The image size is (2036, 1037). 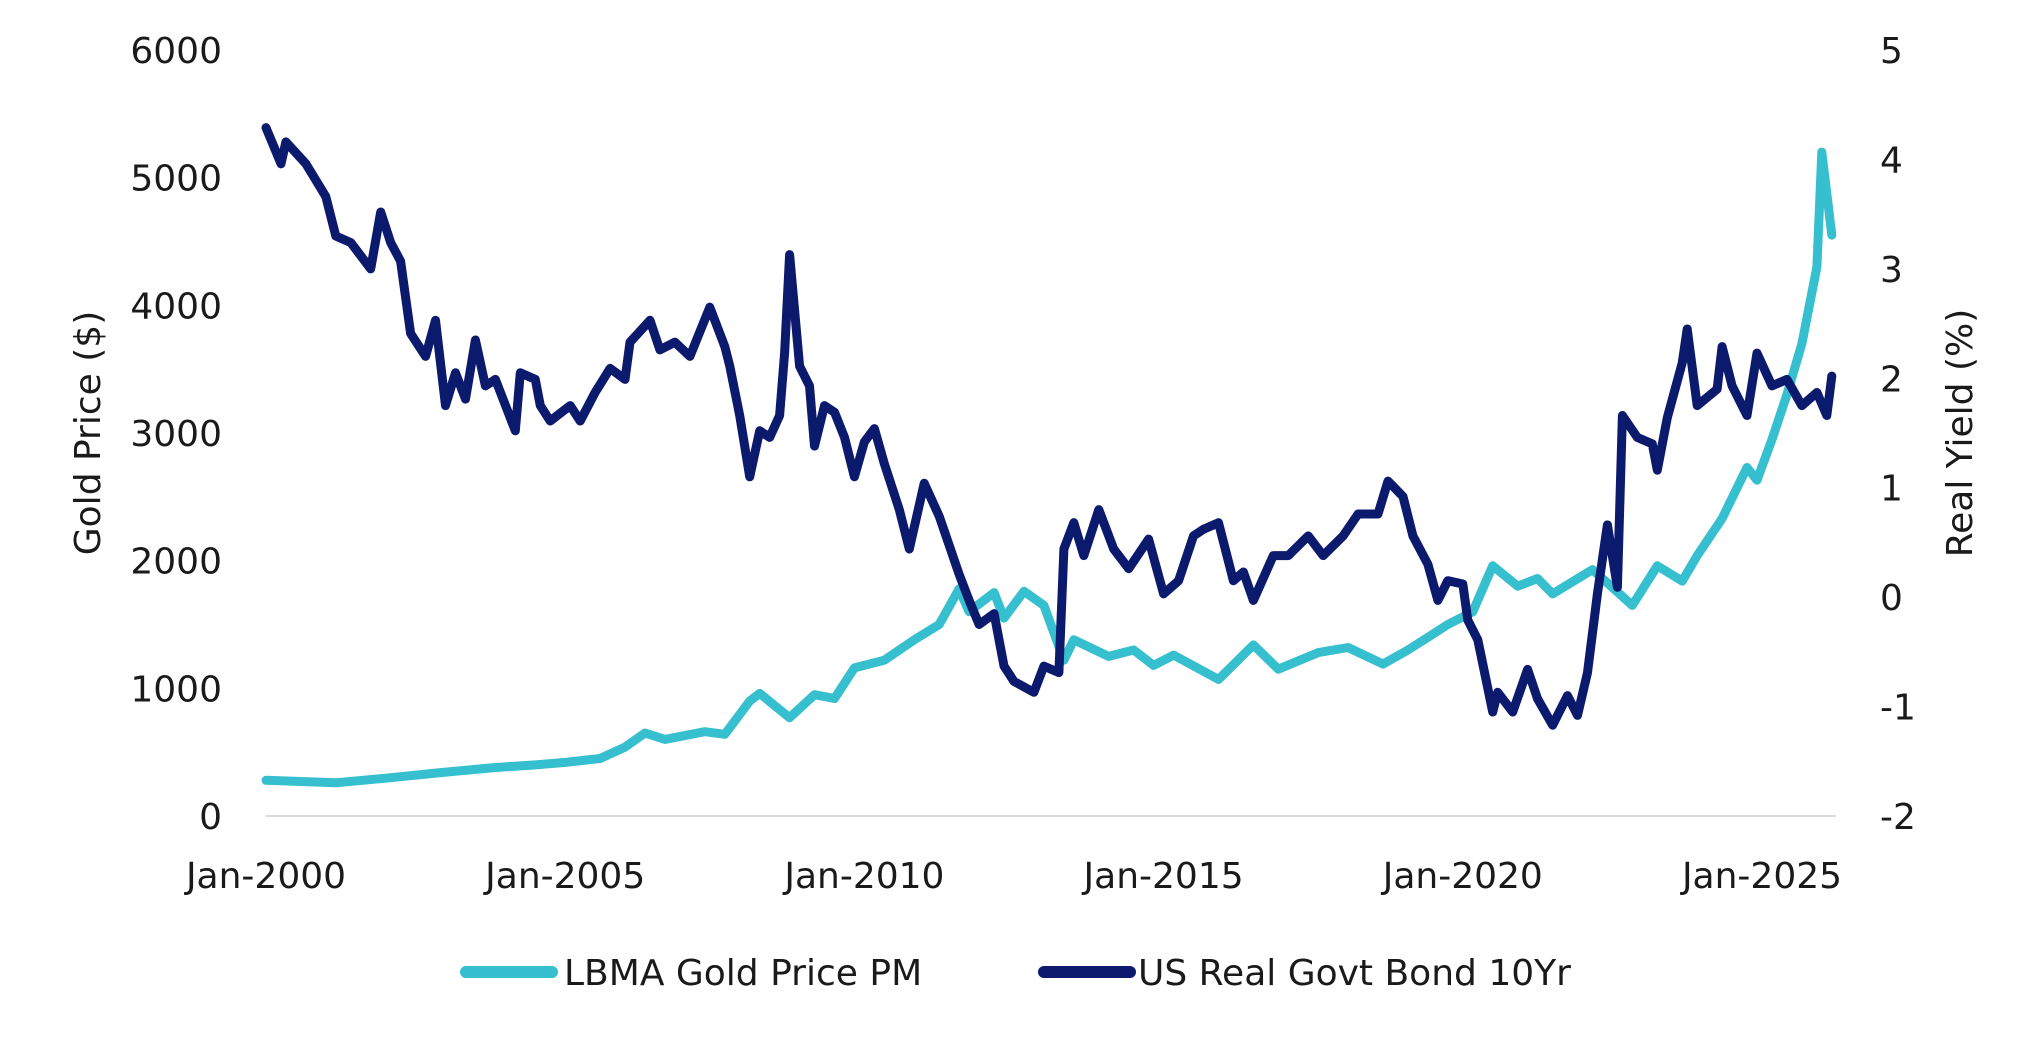 I want to click on left-axis-ticks: 0 1000 2000 3000 4000 5000 6000, so click(x=176, y=434).